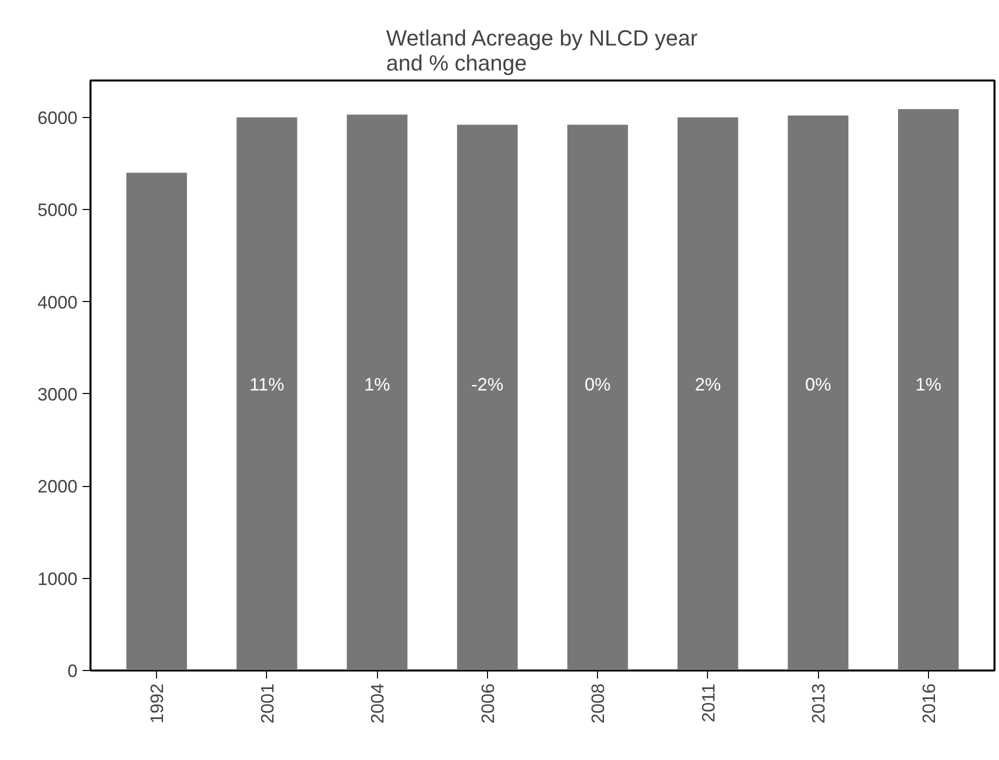  I want to click on y-tick-label: 4000, so click(57, 302).